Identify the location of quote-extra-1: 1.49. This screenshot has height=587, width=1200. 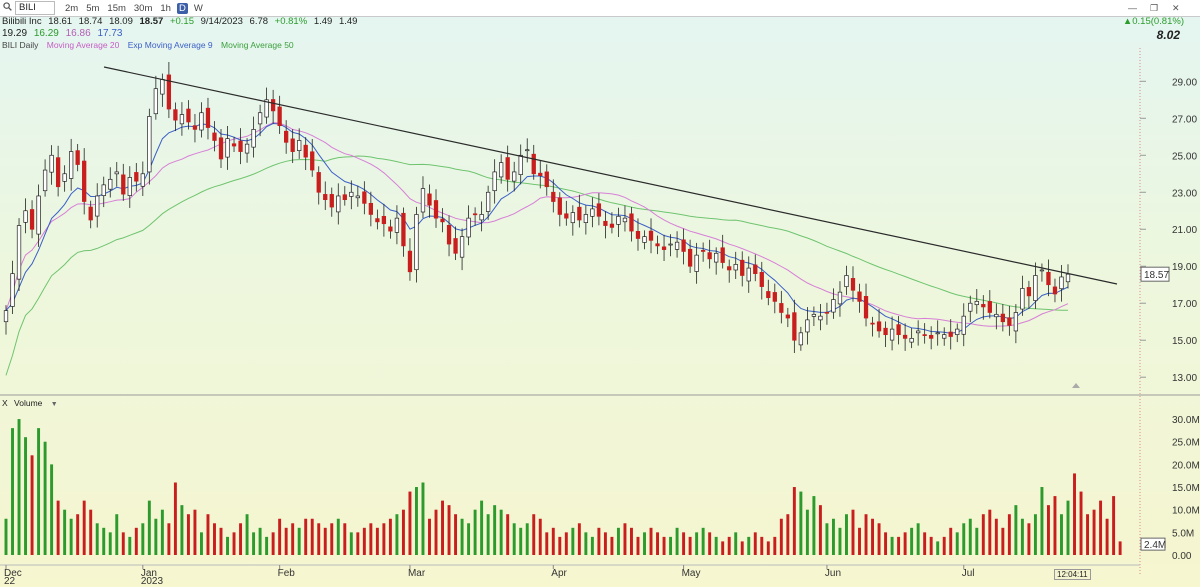
(323, 21).